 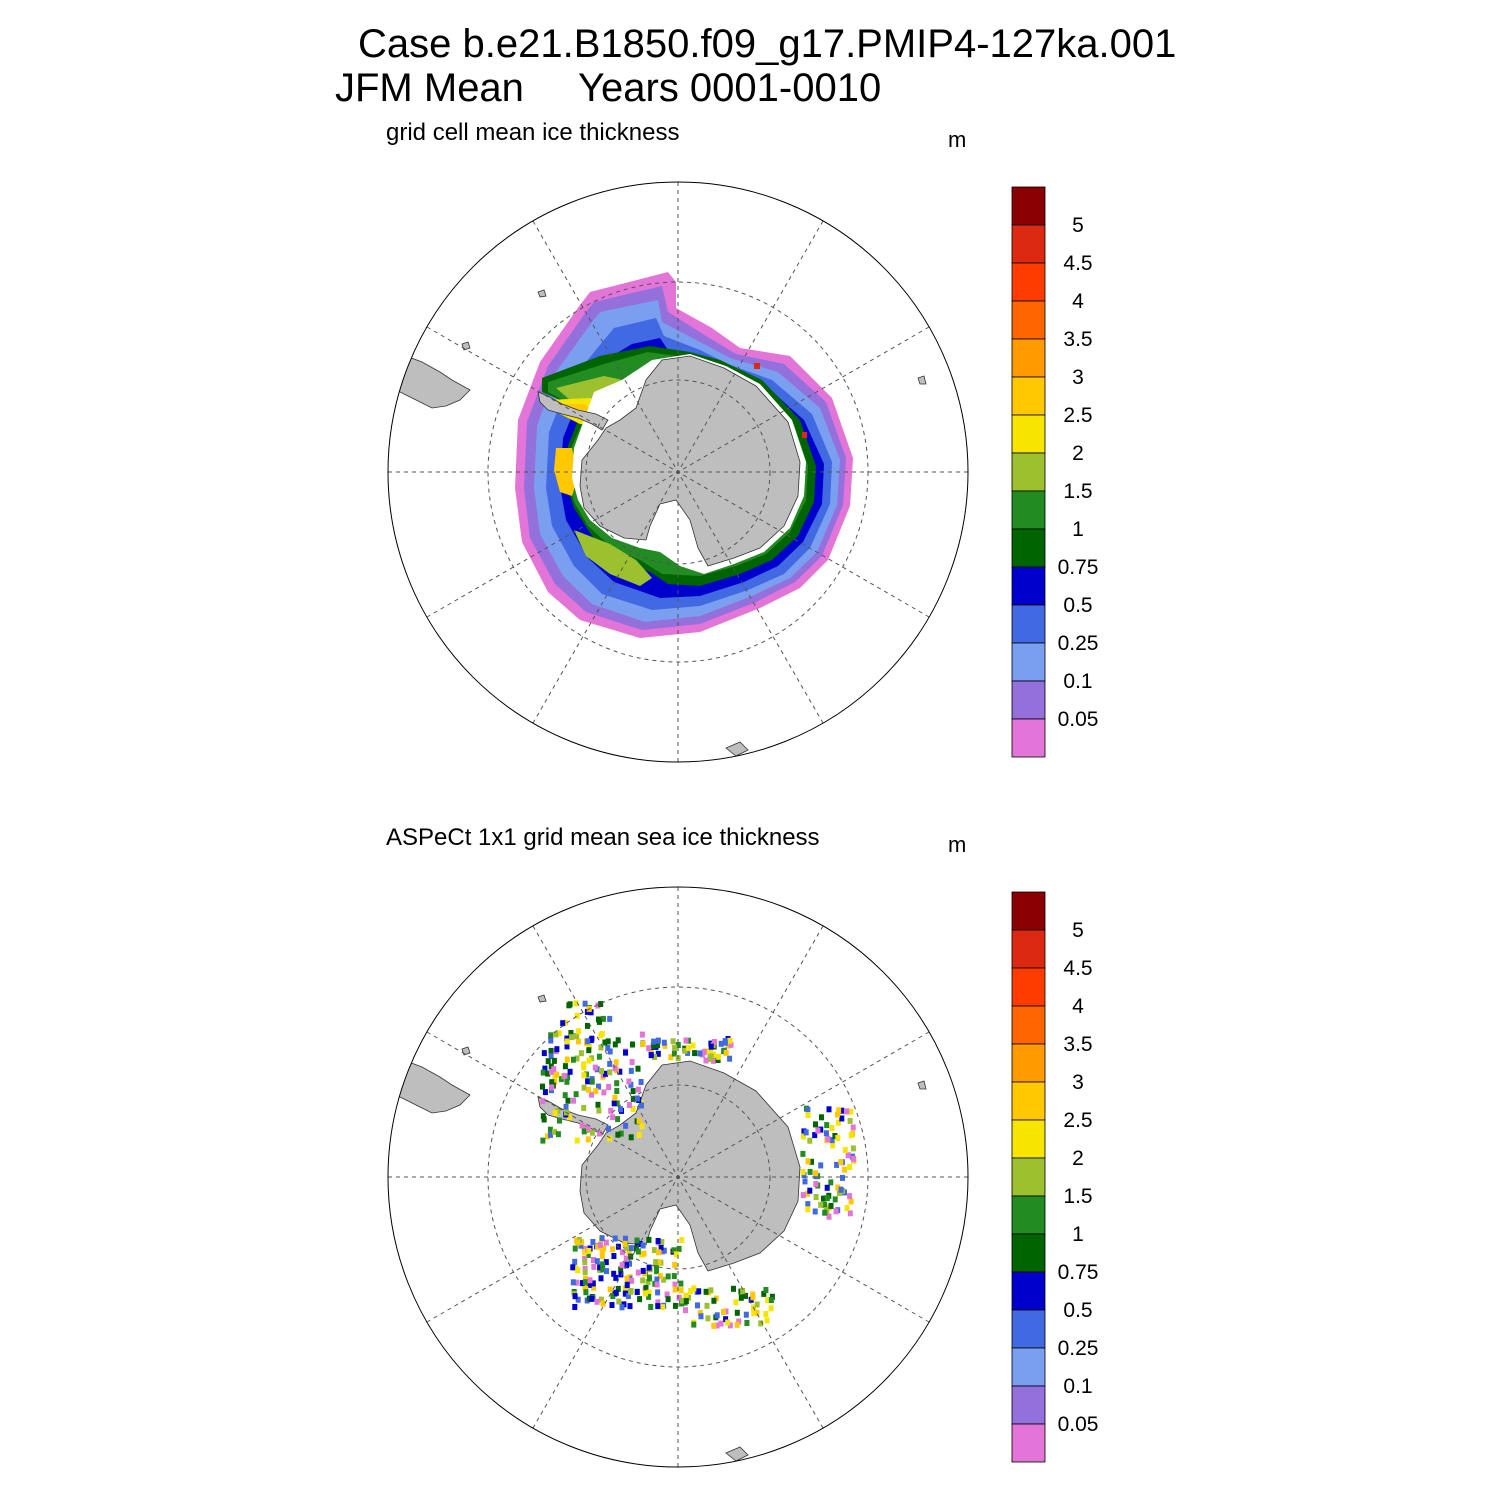 I want to click on colorbar-label: 4.5, so click(x=1077, y=968).